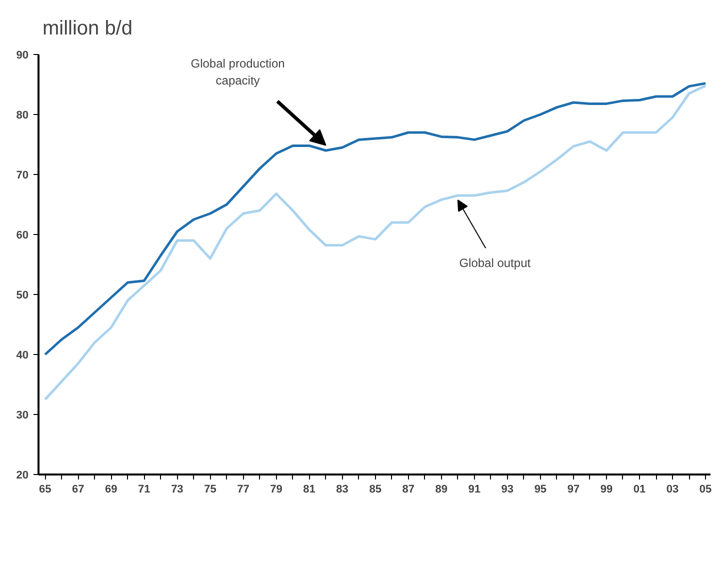 The image size is (721, 561). What do you see at coordinates (22, 116) in the screenshot?
I see `y-tick-label: 80` at bounding box center [22, 116].